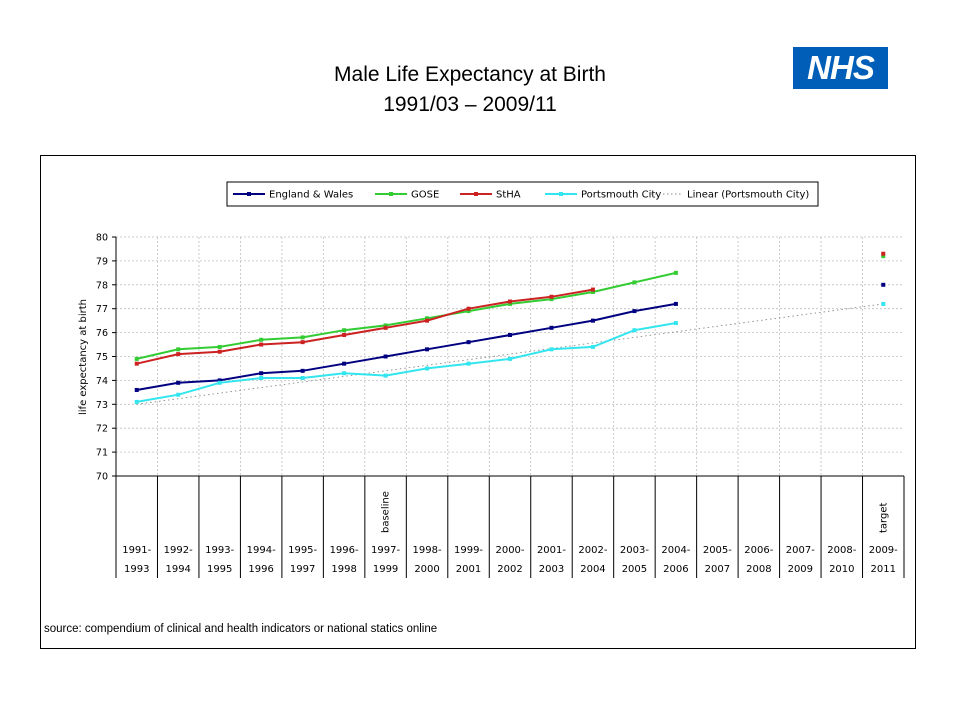  What do you see at coordinates (634, 550) in the screenshot?
I see `x-tick-label-top: 2003-` at bounding box center [634, 550].